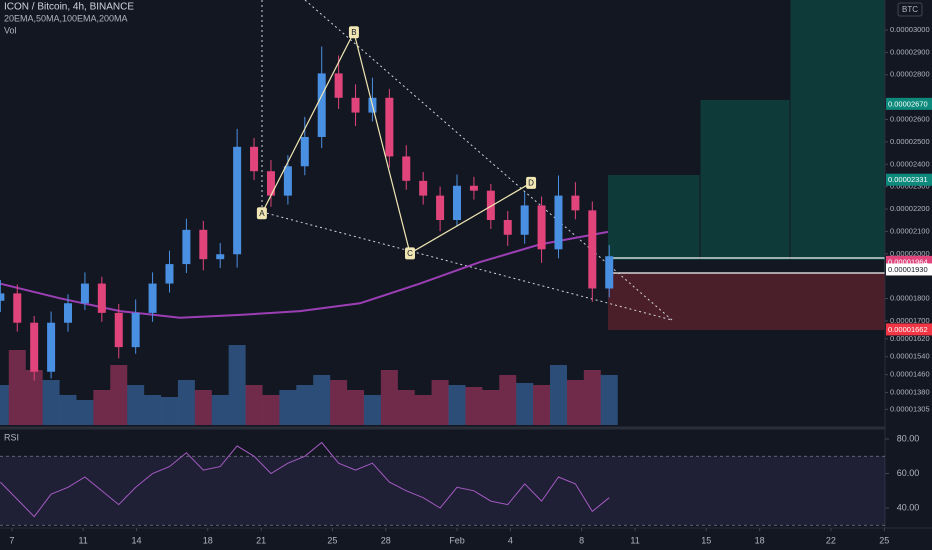 The height and width of the screenshot is (550, 932). Describe the element at coordinates (910, 208) in the screenshot. I see `y-tick-label: 0.00002200` at that location.